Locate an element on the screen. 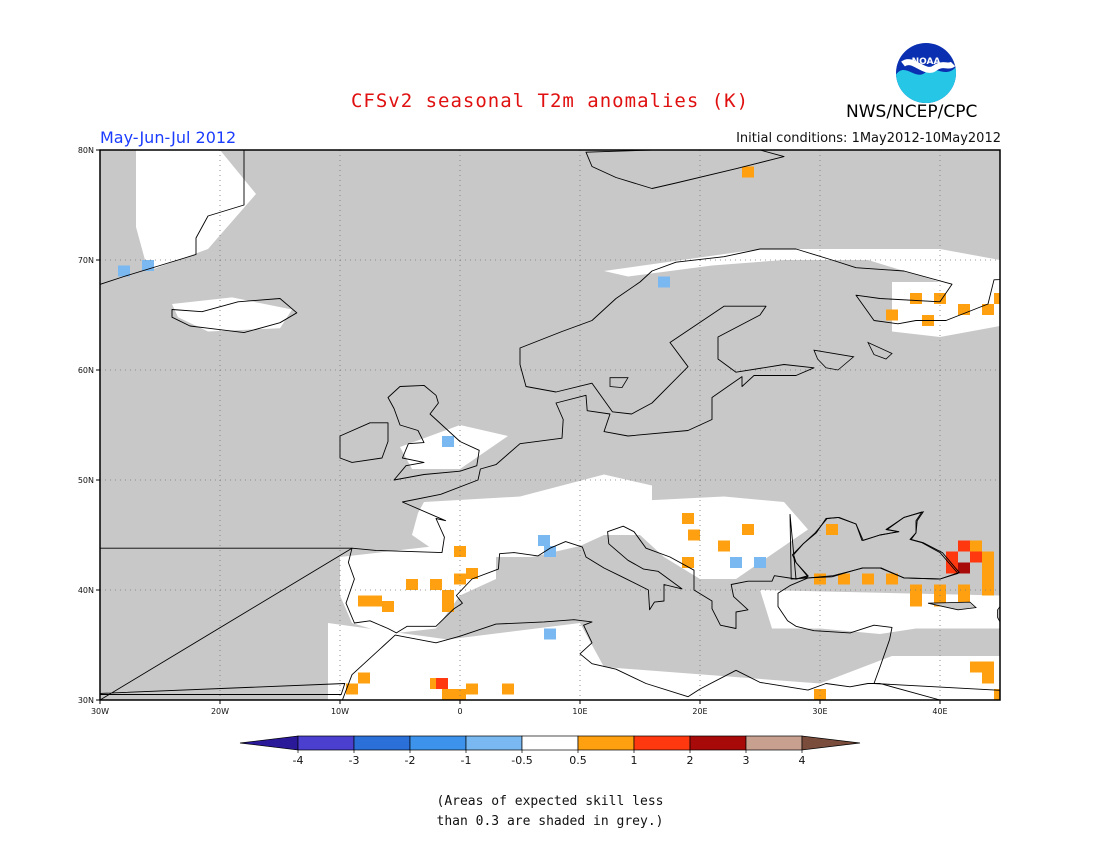  noaa-logo: NOAA is located at coordinates (926, 73).